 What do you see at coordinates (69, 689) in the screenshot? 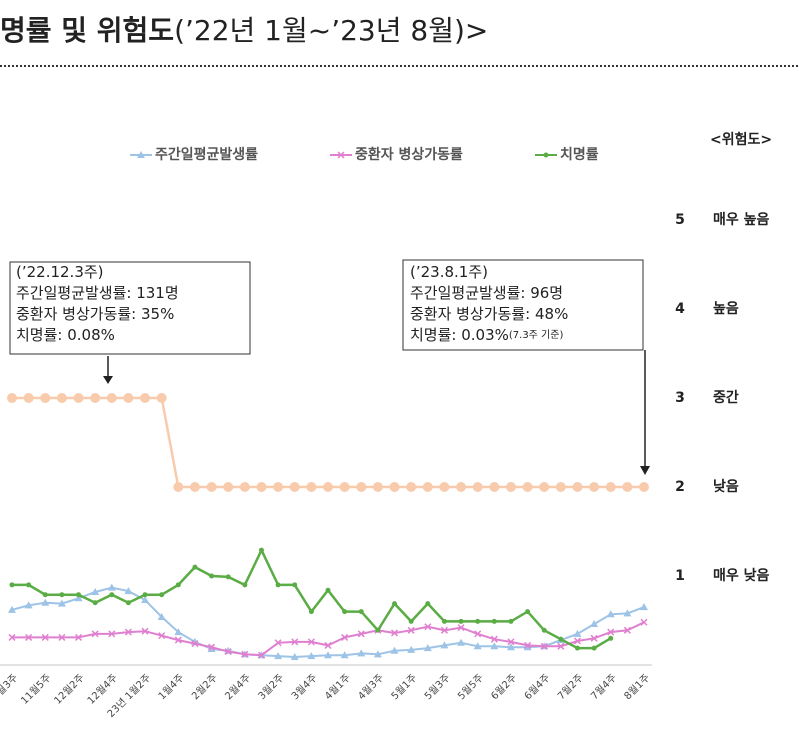
I see `x-tick-label: 12월2주` at bounding box center [69, 689].